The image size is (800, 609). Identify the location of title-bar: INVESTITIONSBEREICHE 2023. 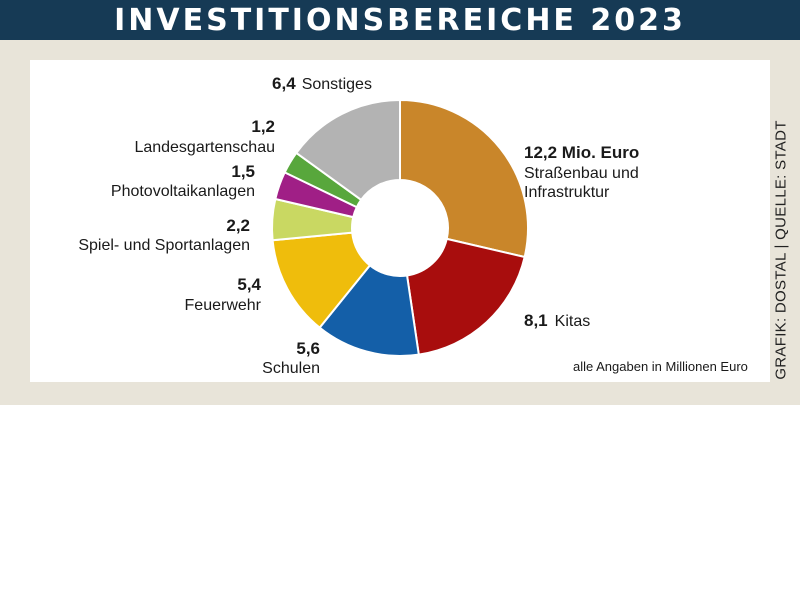
(400, 20).